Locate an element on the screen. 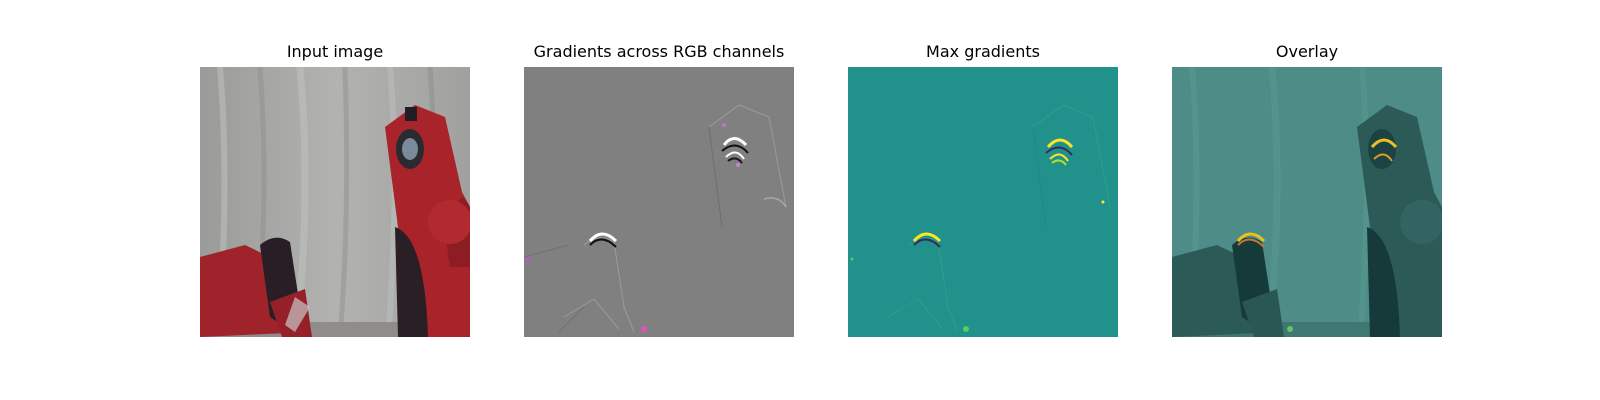  panel-title-input-image: Input image is located at coordinates (335, 51).